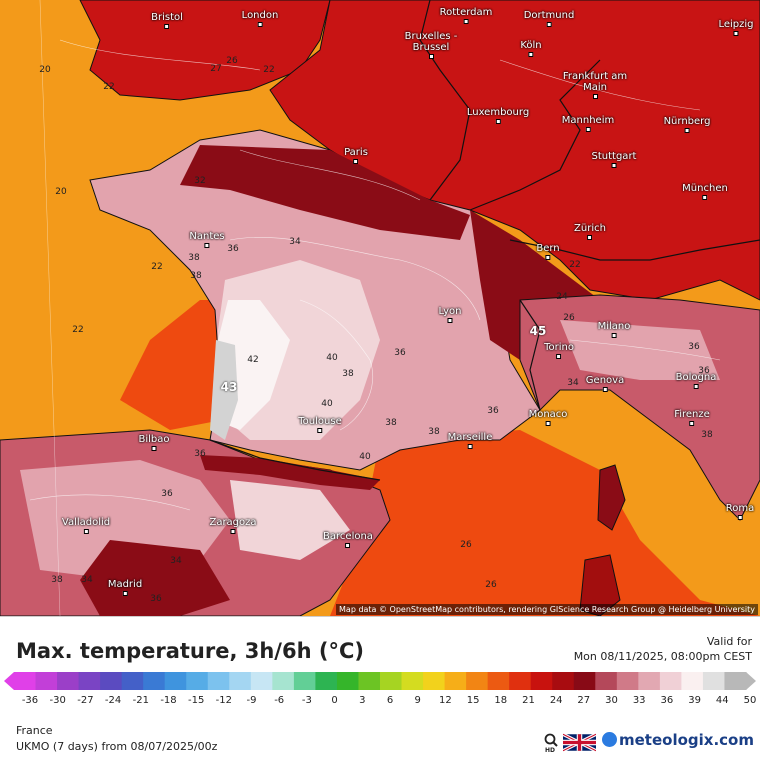 The width and height of the screenshot is (760, 760). I want to click on city-label: Bristol, so click(167, 20).